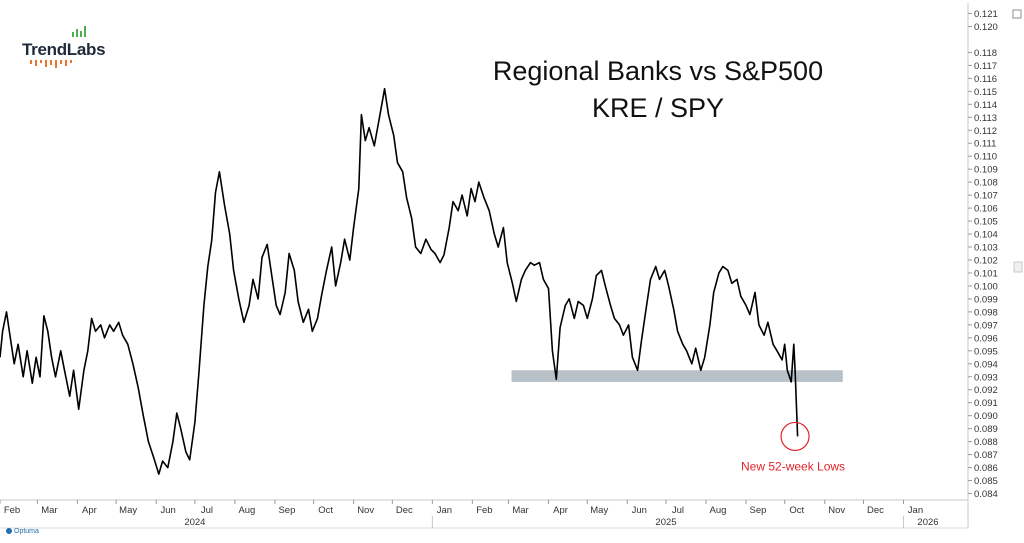 The image size is (1024, 543). What do you see at coordinates (986, 468) in the screenshot?
I see `y-tick-label: 0.086` at bounding box center [986, 468].